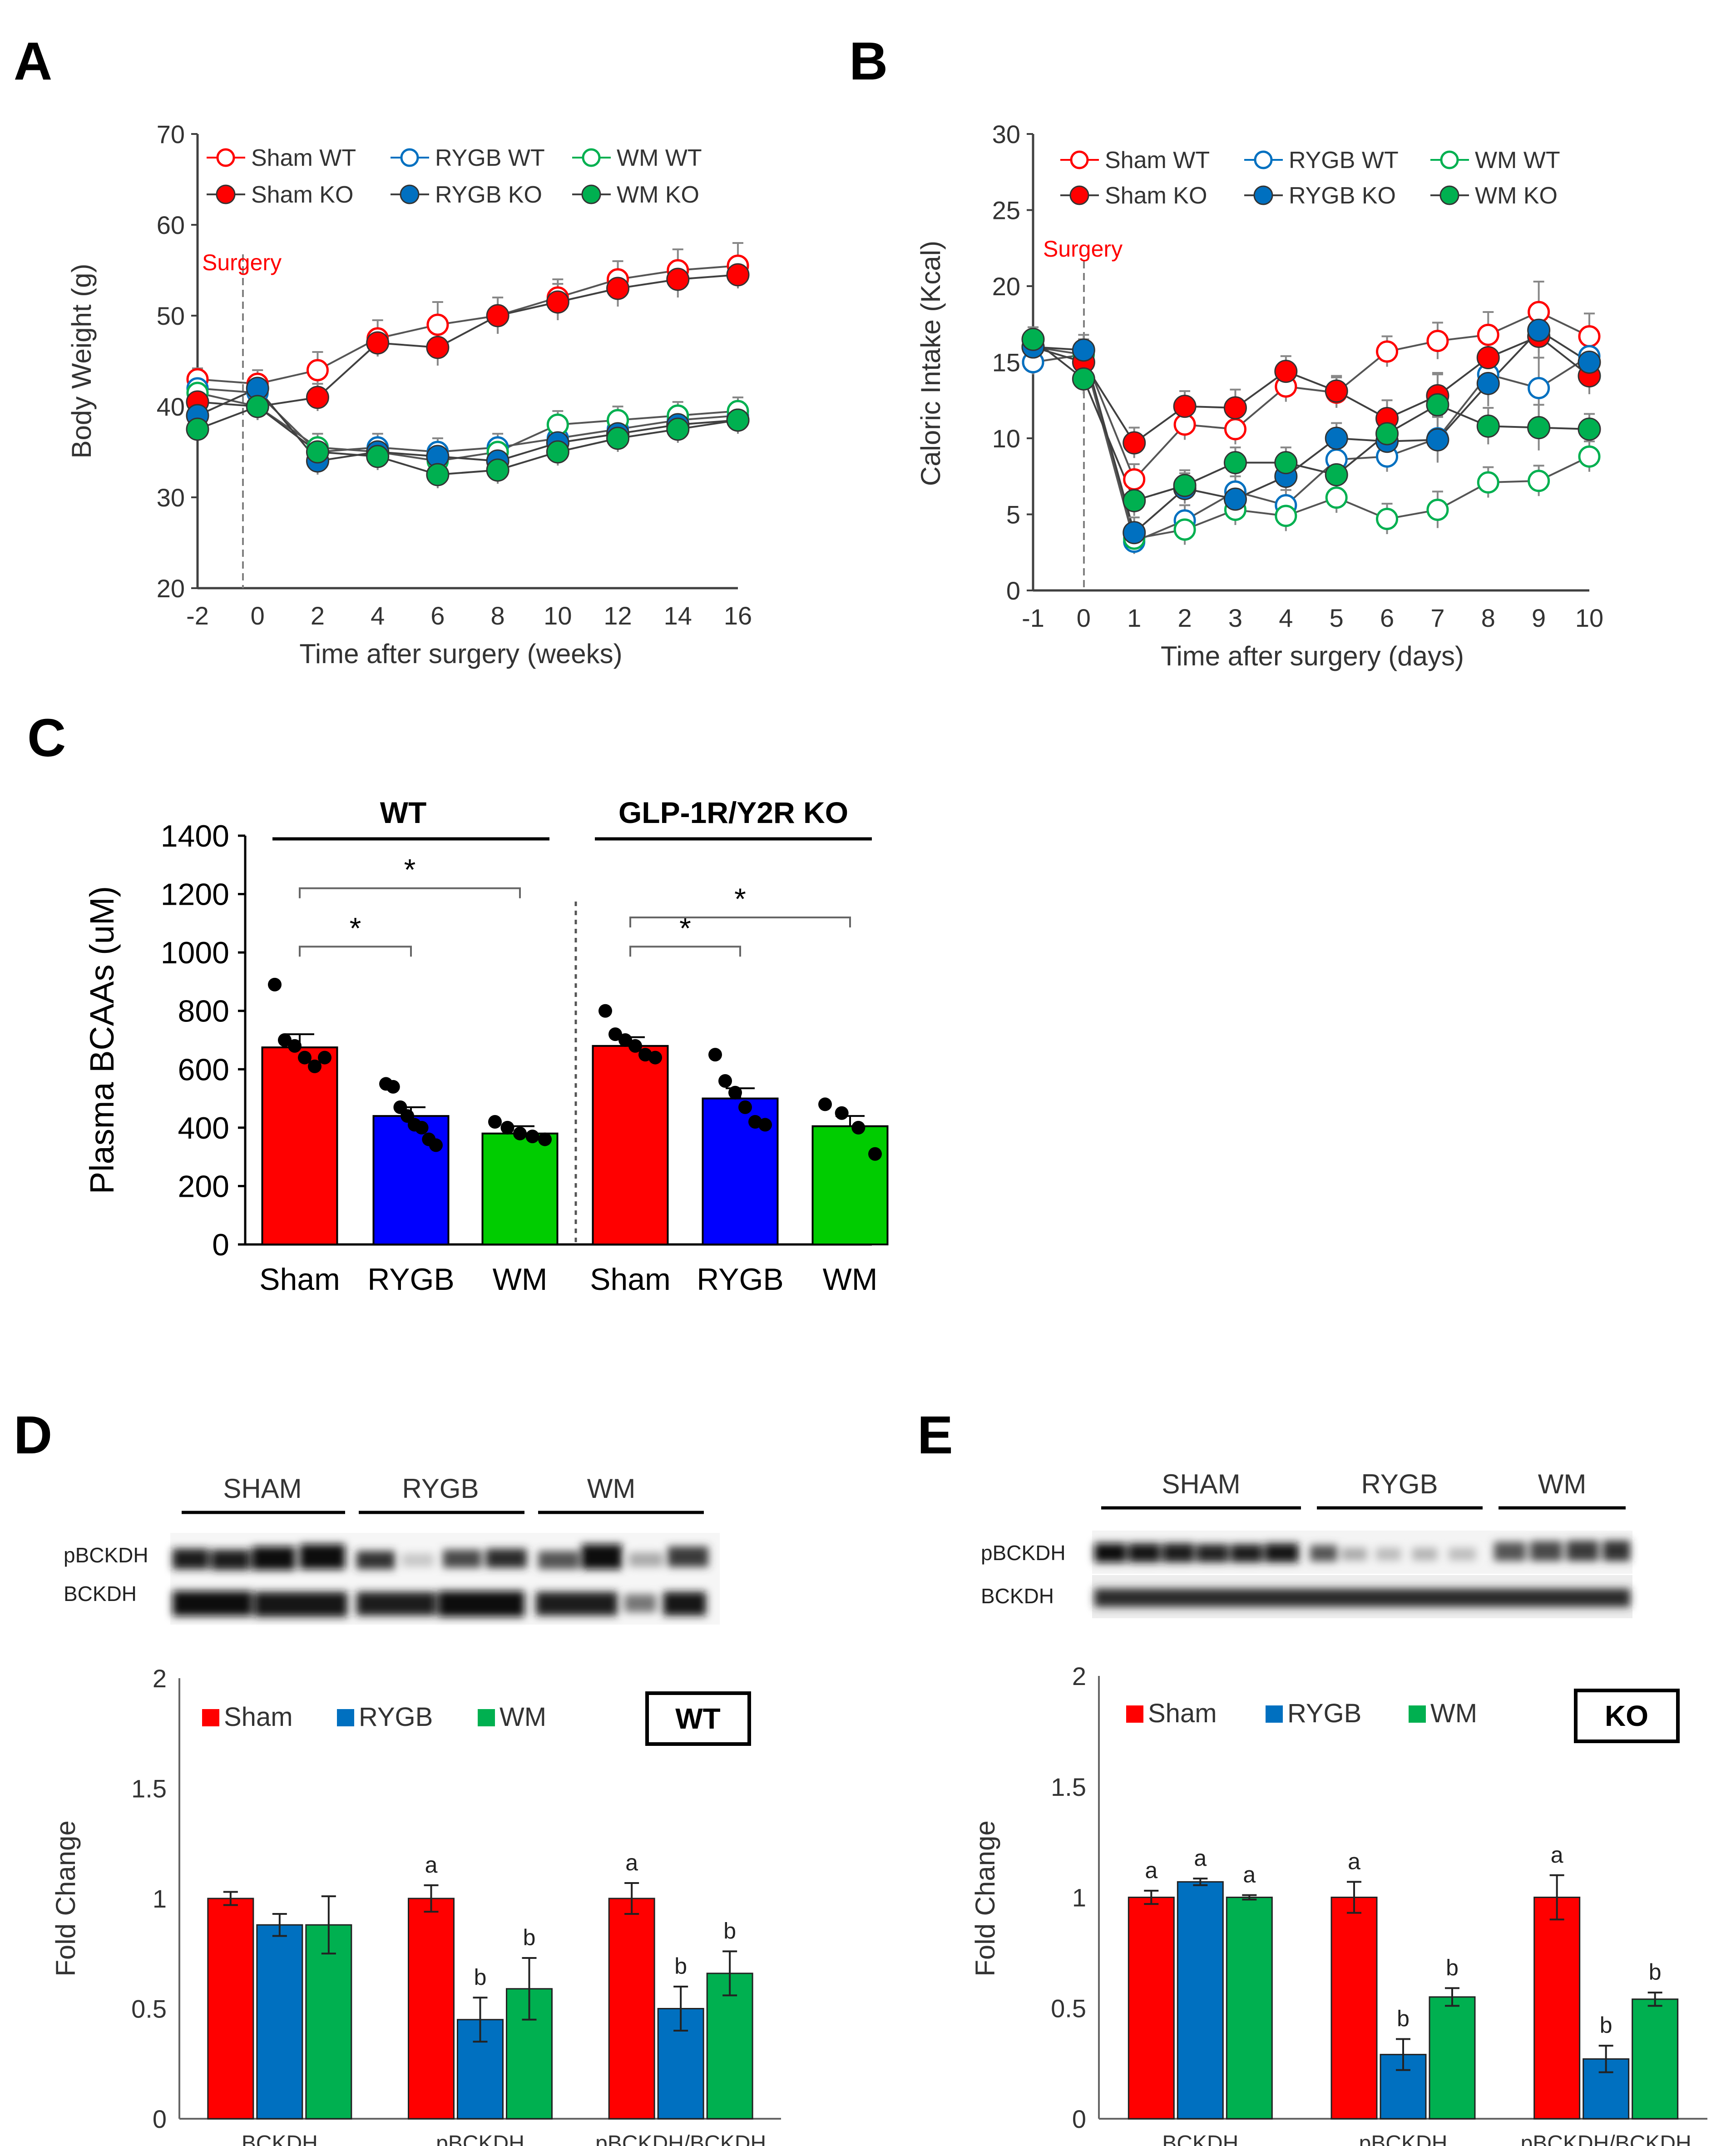  Describe the element at coordinates (618, 615) in the screenshot. I see `x-tick-label: 12` at that location.